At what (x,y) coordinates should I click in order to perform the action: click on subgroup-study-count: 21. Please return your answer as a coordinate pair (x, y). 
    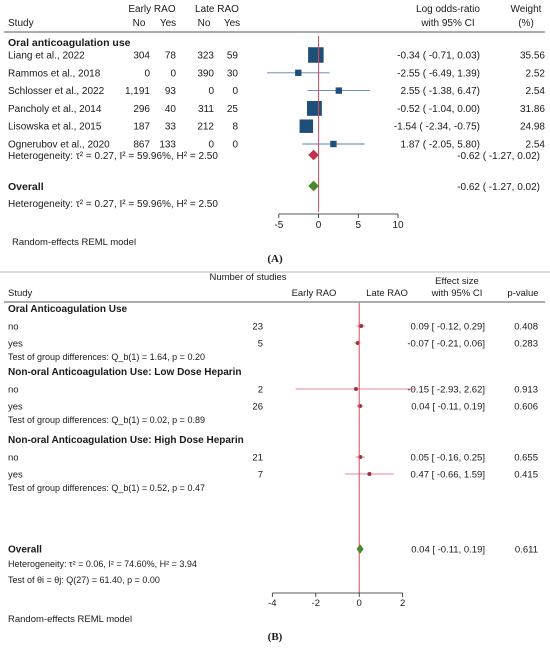
    Looking at the image, I should click on (257, 458).